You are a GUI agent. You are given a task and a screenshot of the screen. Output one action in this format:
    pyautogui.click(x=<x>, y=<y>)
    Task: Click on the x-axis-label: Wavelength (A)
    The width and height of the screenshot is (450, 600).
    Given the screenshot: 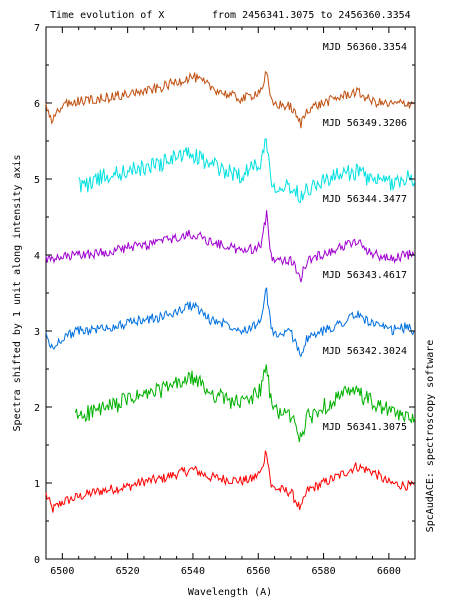 What is the action you would take?
    pyautogui.click(x=230, y=592)
    